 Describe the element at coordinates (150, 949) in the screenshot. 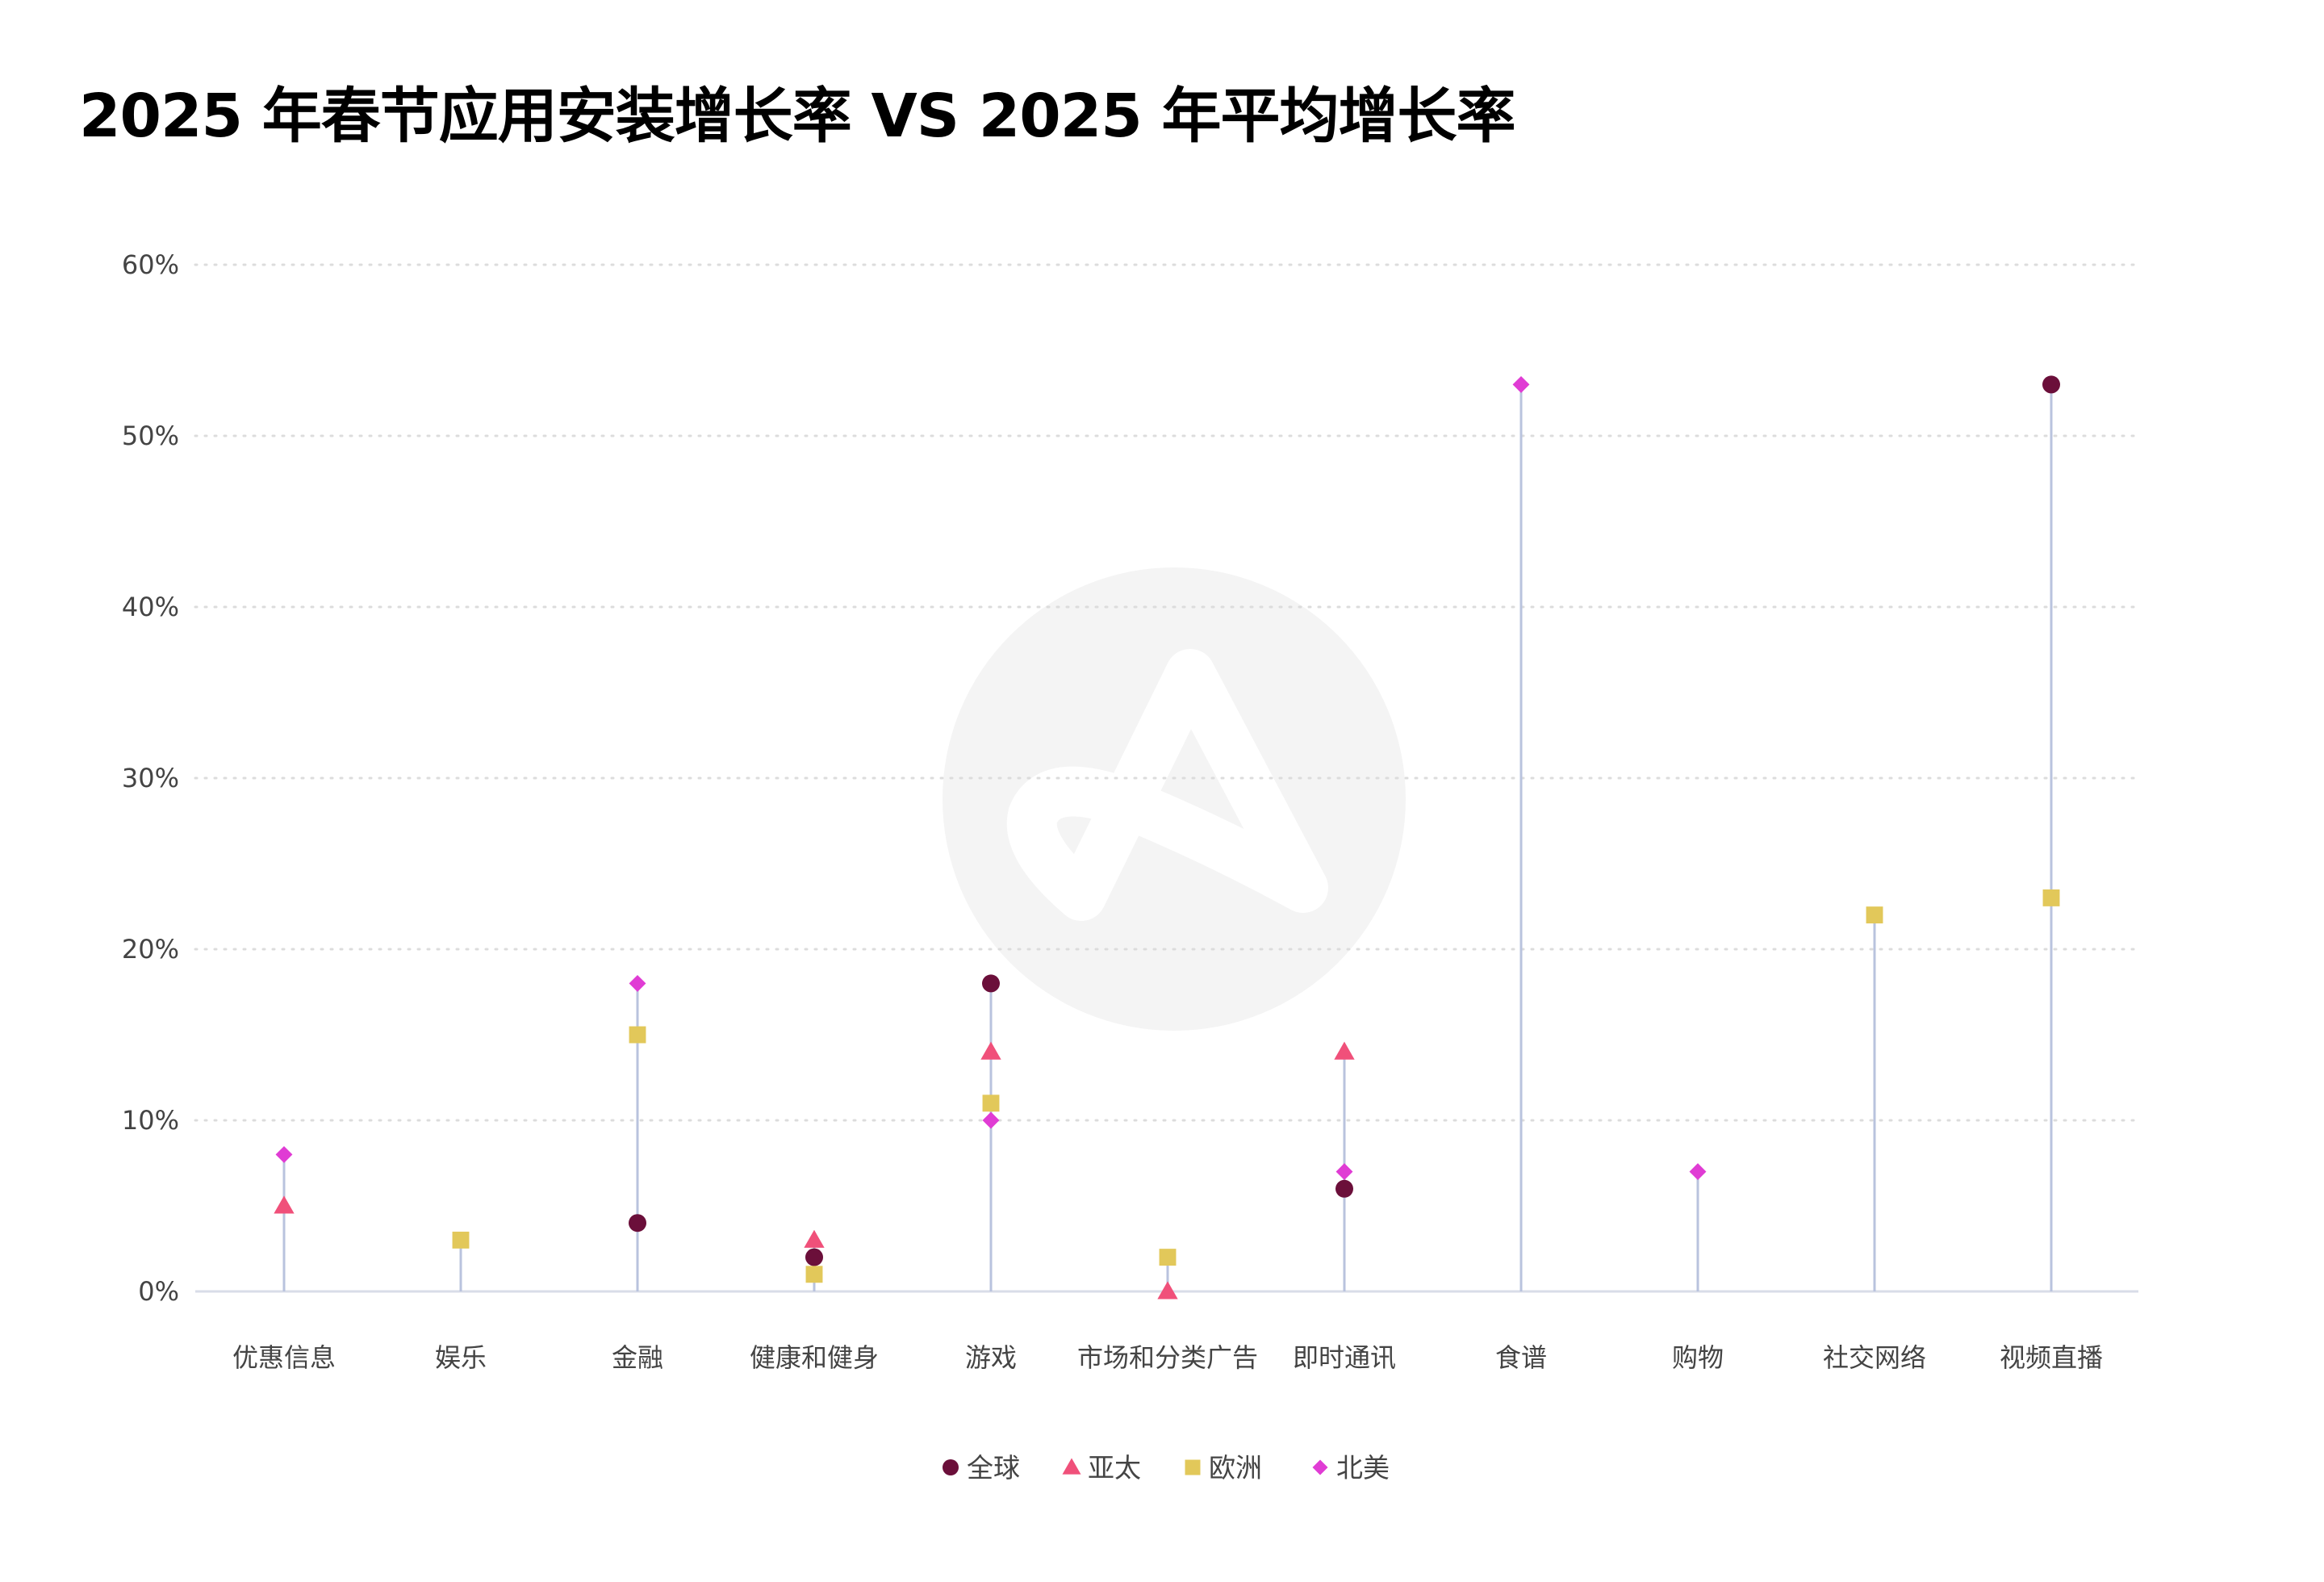

I see `y-tick-label: 20%` at that location.